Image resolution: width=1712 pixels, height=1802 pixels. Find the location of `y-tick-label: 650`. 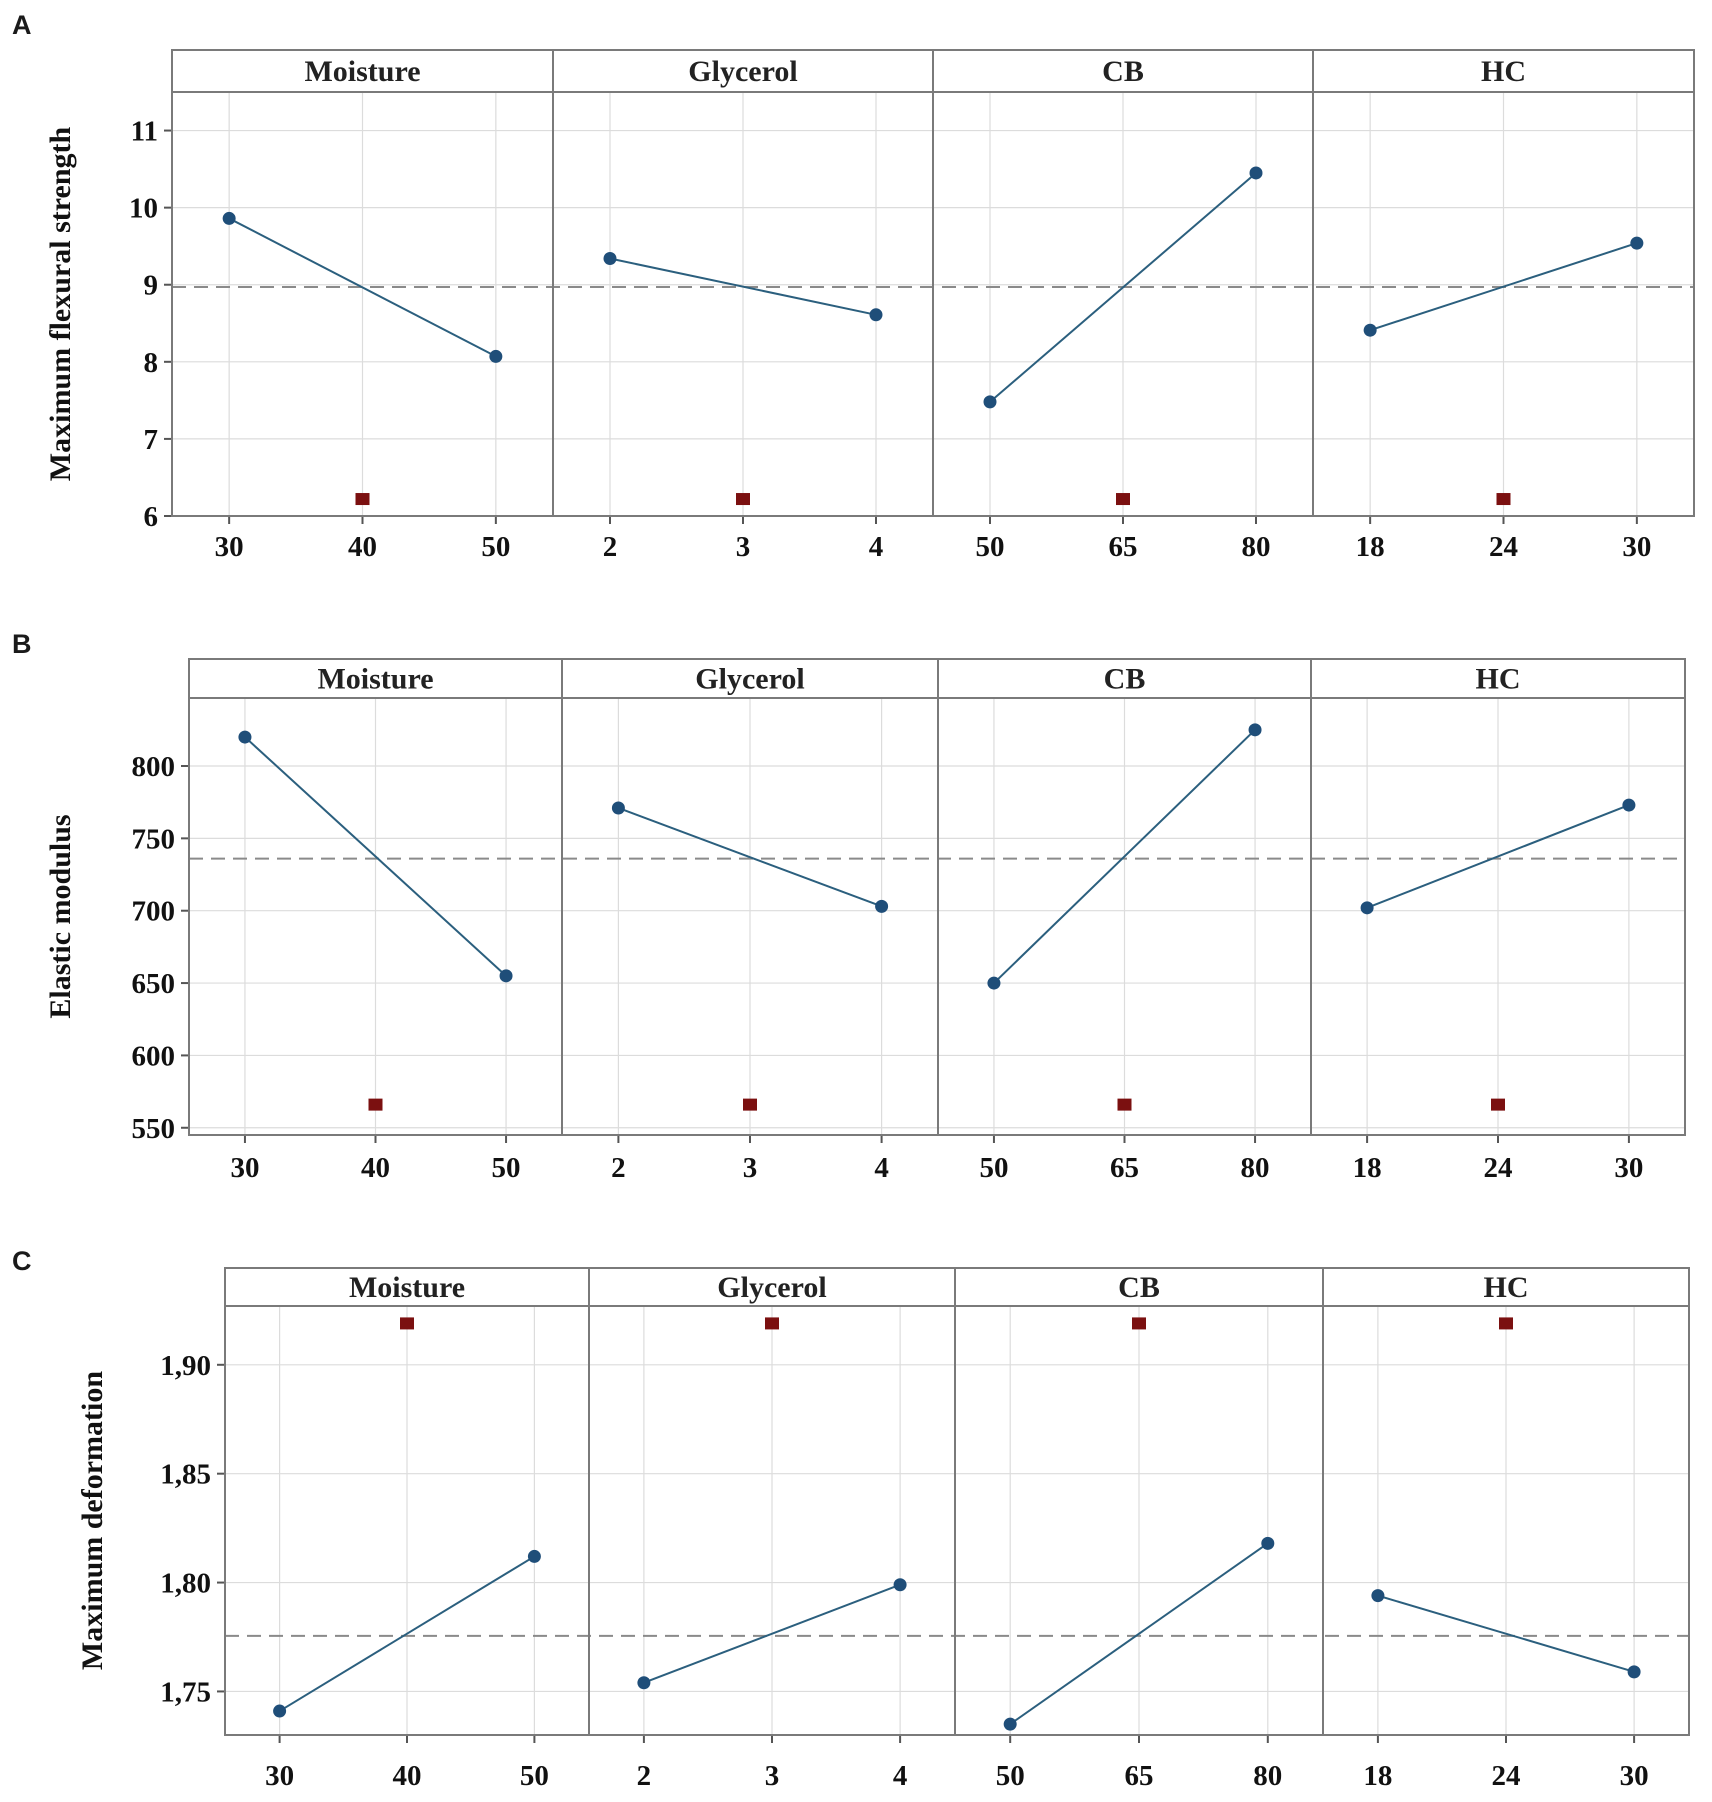

y-tick-label: 650 is located at coordinates (154, 984).